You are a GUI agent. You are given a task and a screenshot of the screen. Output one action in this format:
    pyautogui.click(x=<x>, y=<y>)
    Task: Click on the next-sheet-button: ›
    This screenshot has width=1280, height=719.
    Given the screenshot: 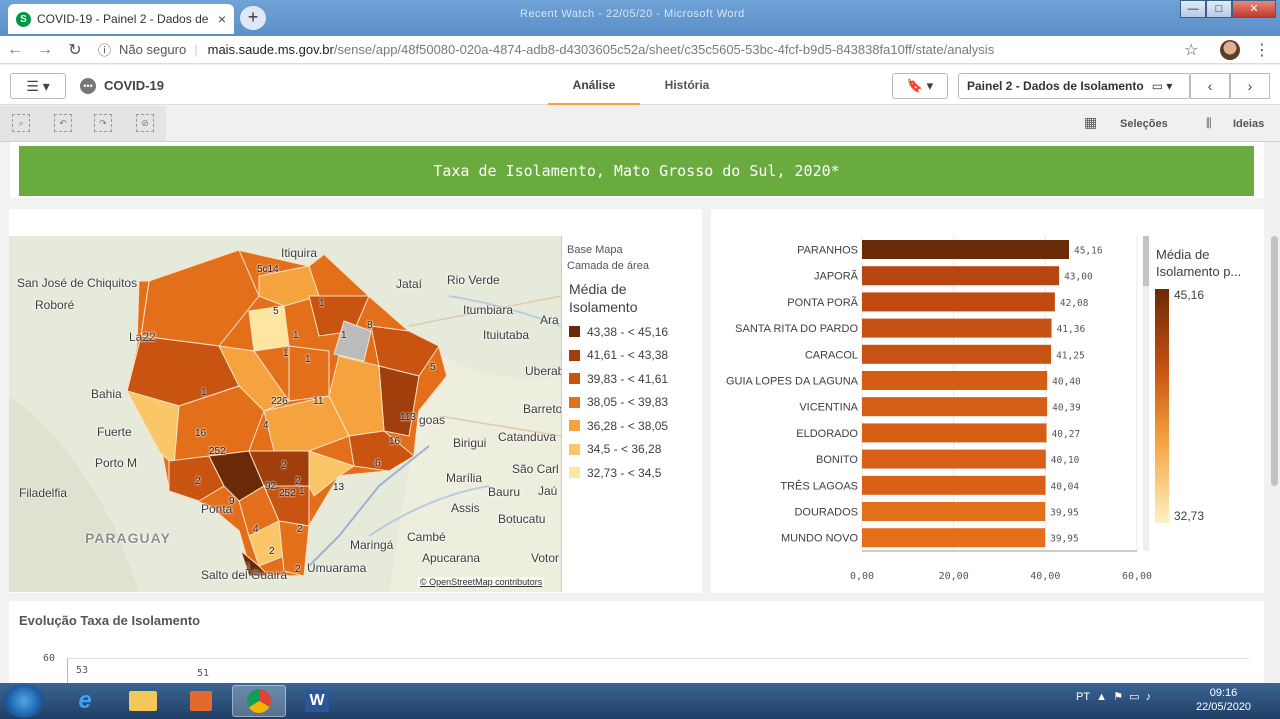 What is the action you would take?
    pyautogui.click(x=1250, y=86)
    